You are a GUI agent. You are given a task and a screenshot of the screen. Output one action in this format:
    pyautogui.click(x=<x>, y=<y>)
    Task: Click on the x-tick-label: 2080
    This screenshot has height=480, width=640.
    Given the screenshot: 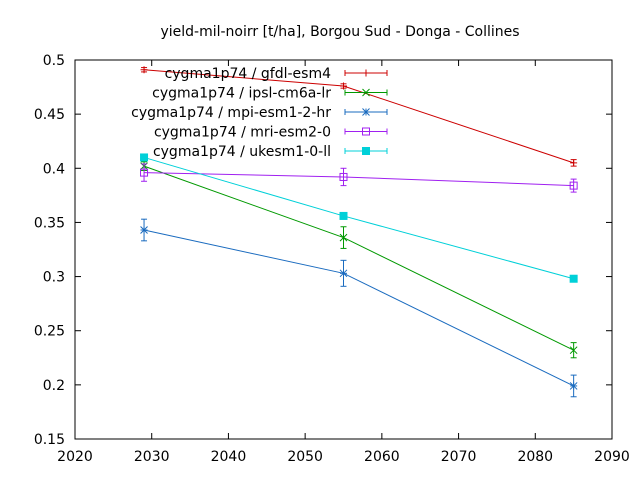 What is the action you would take?
    pyautogui.click(x=535, y=457)
    